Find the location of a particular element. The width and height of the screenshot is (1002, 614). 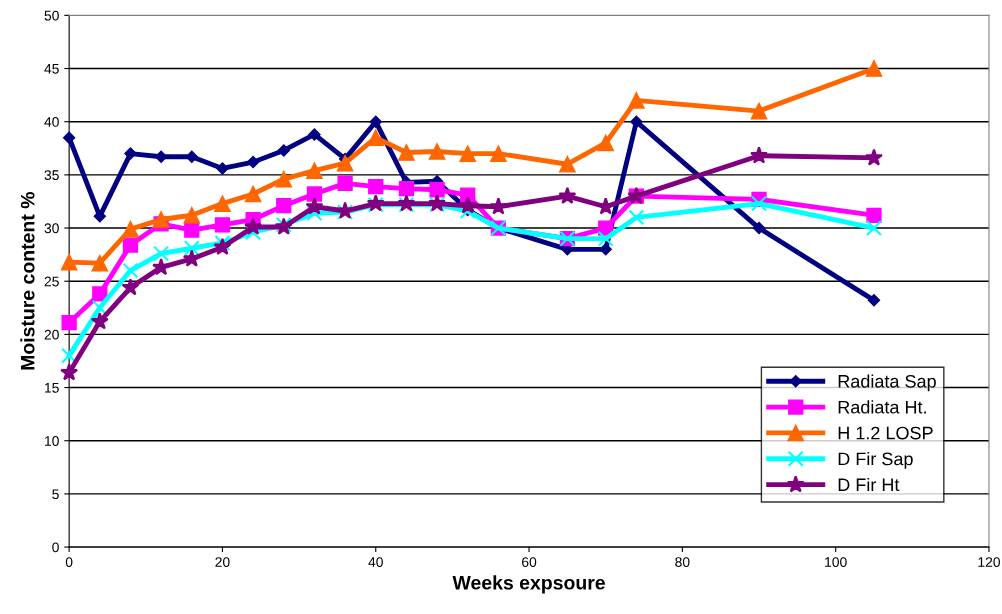

x-tick-label: 60 is located at coordinates (529, 562).